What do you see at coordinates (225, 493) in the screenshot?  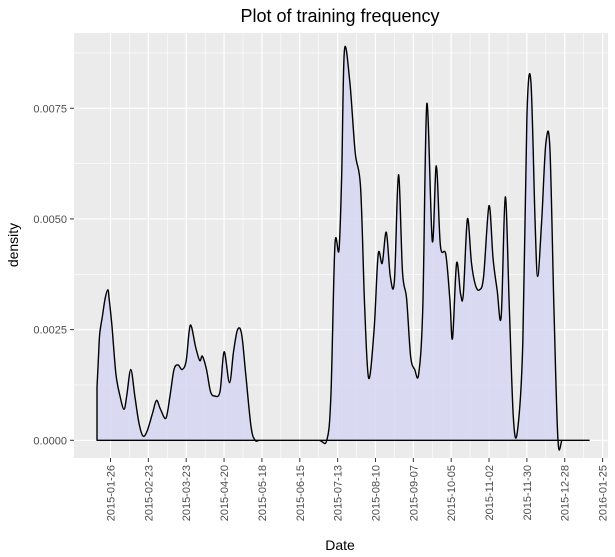 I see `x-tick-label: 2015-04-20` at bounding box center [225, 493].